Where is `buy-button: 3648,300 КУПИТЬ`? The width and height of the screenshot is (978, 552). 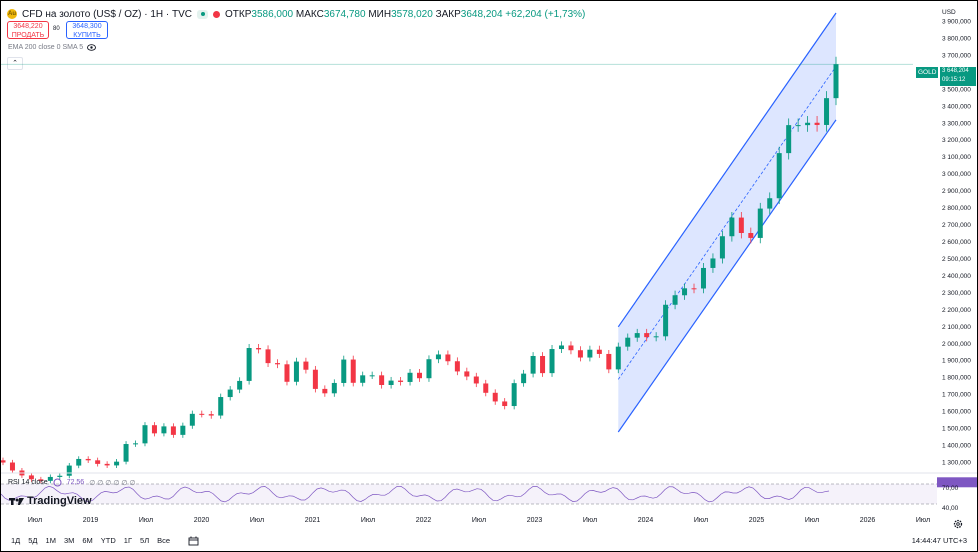 buy-button: 3648,300 КУПИТЬ is located at coordinates (87, 30).